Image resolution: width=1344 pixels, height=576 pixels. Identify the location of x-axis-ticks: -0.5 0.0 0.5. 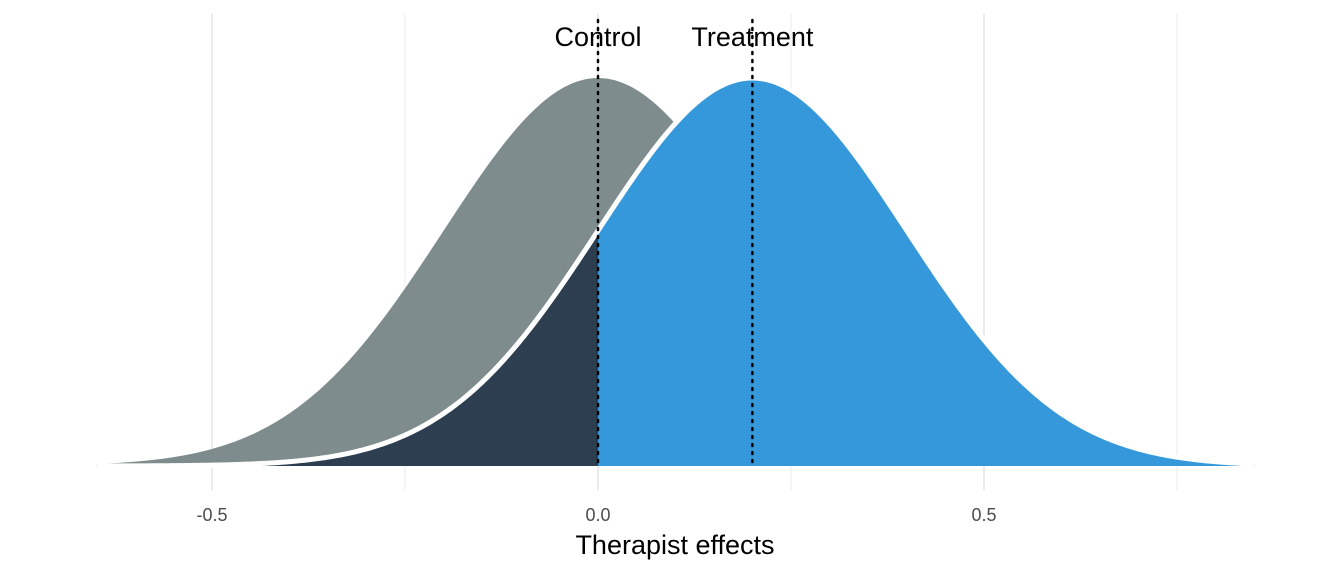
(596, 515).